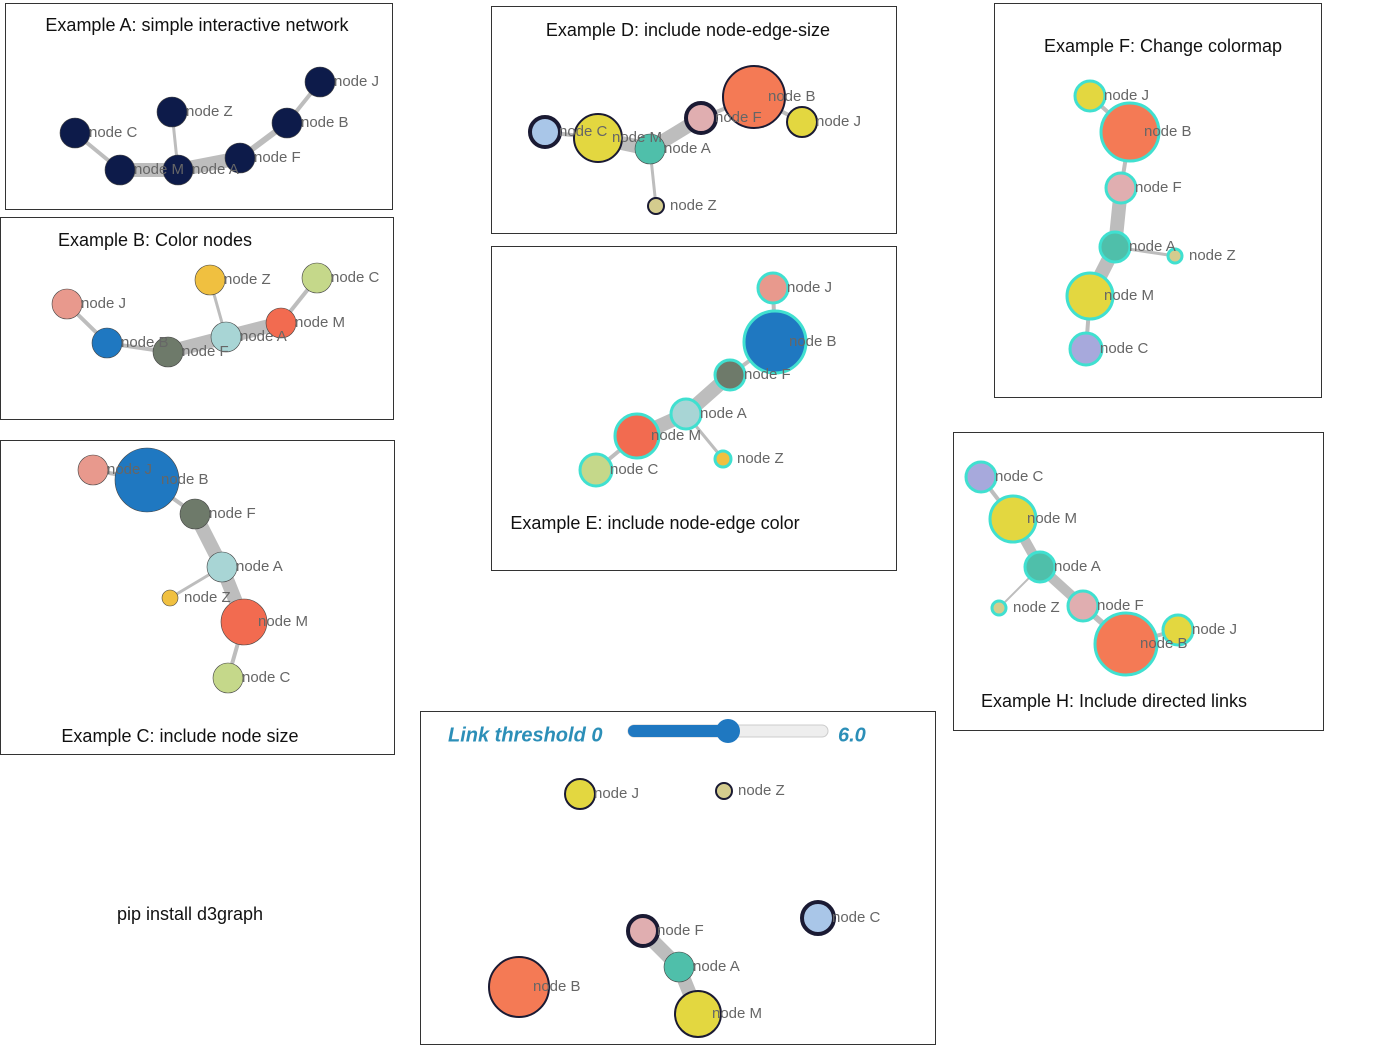 This screenshot has width=1400, height=1060. What do you see at coordinates (654, 523) in the screenshot?
I see `panel-title: Example E: include node-edge color` at bounding box center [654, 523].